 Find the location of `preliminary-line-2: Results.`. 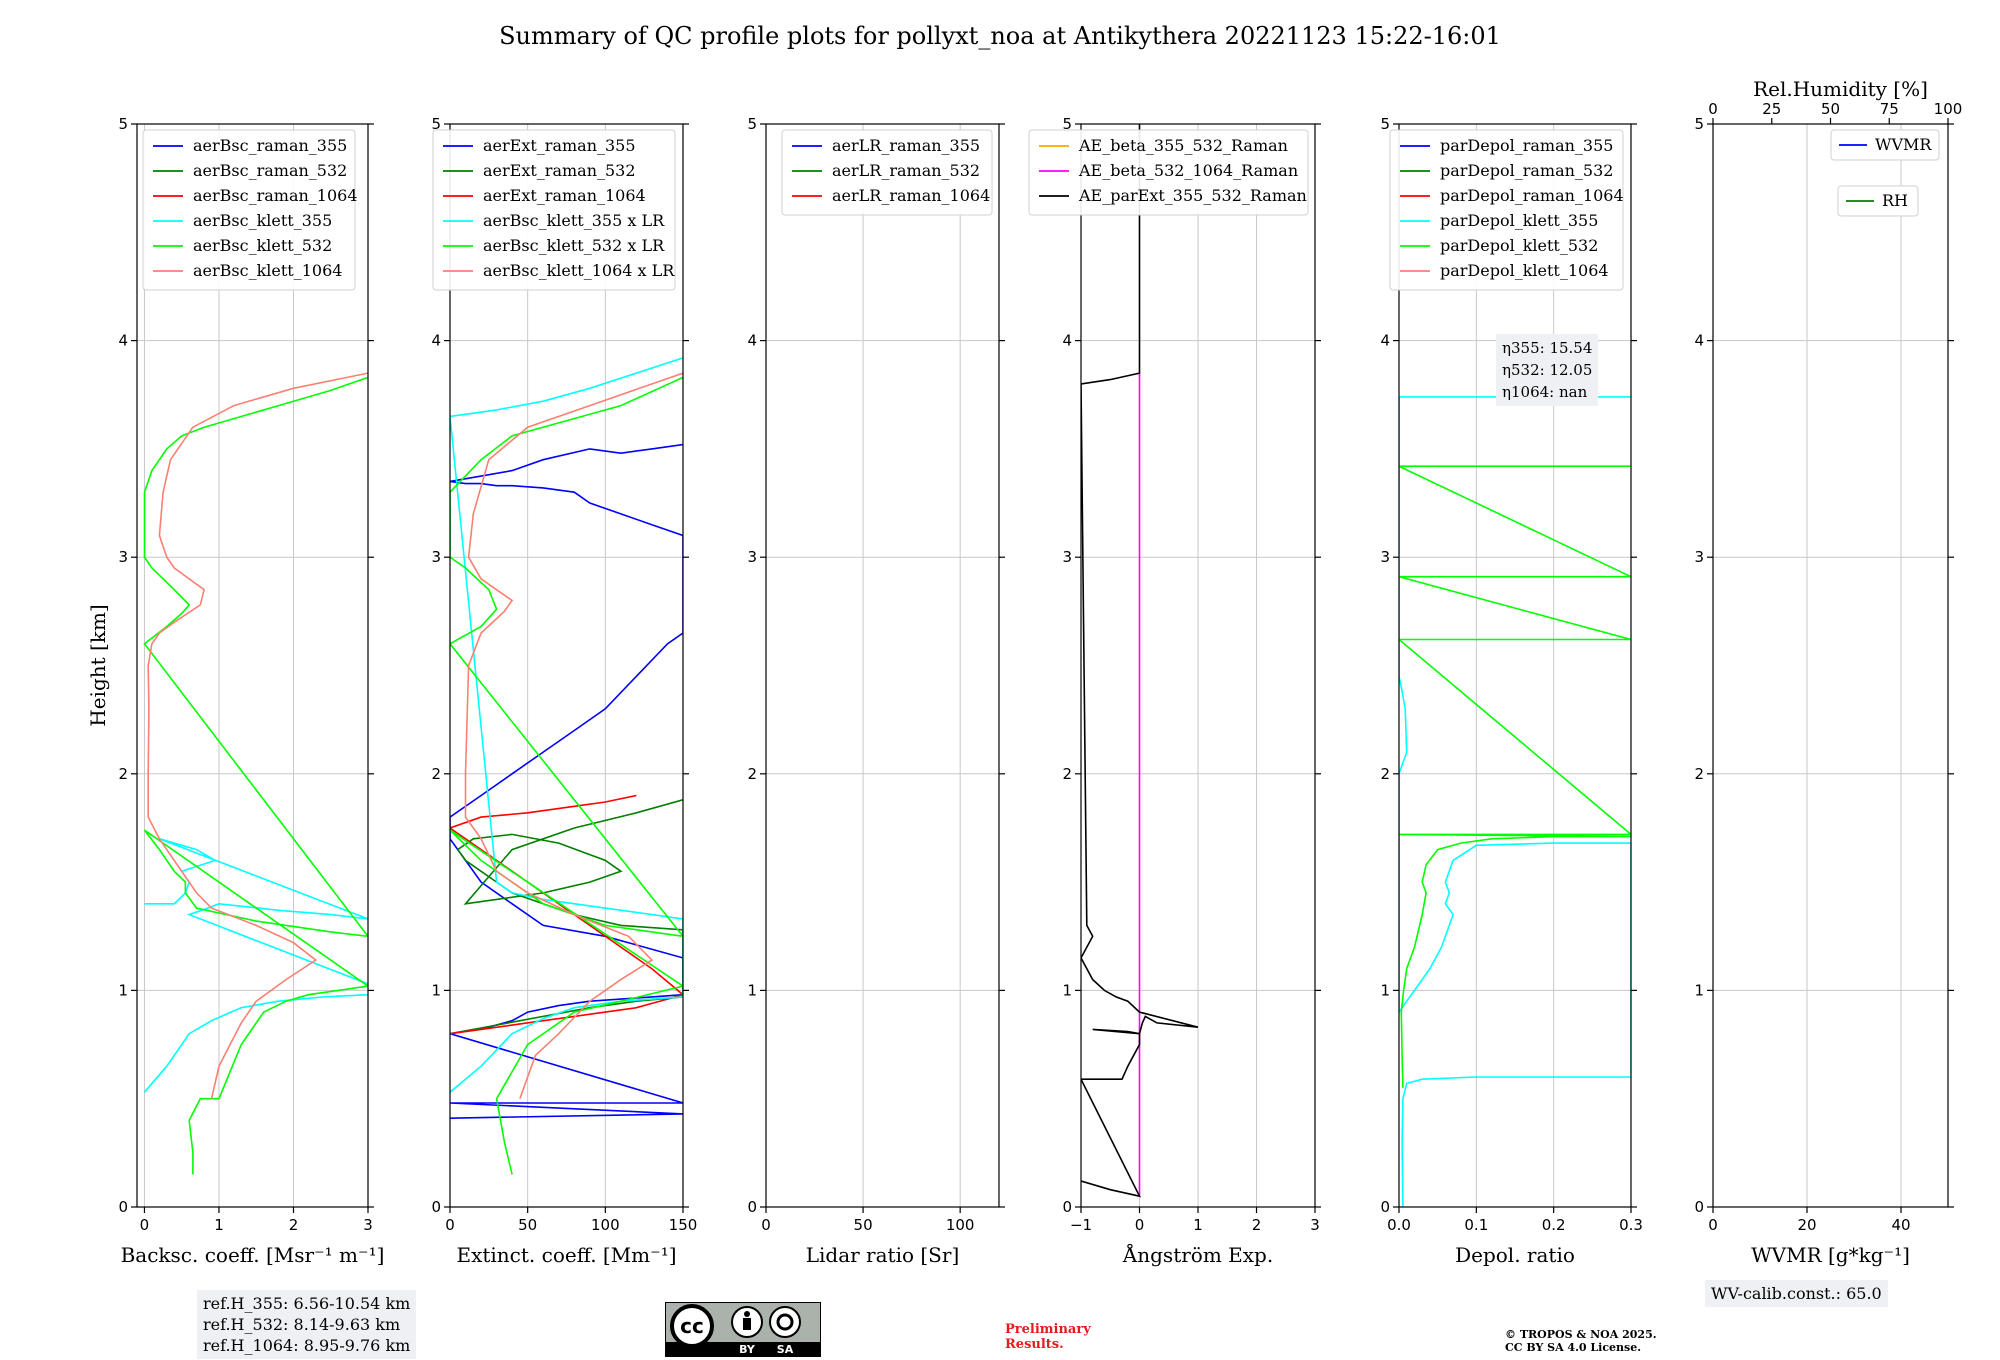

preliminary-line-2: Results. is located at coordinates (1034, 1344).